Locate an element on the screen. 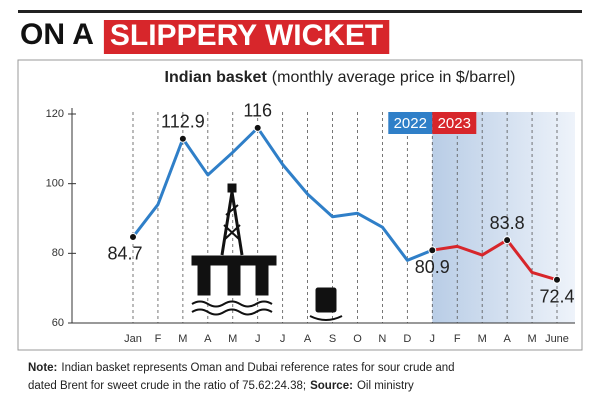 Image resolution: width=600 pixels, height=410 pixels. value-label: 116 is located at coordinates (257, 111).